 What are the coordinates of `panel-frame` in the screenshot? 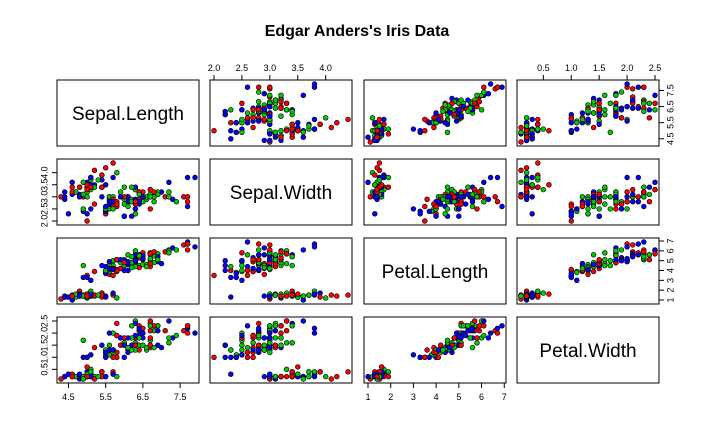 It's located at (281, 350).